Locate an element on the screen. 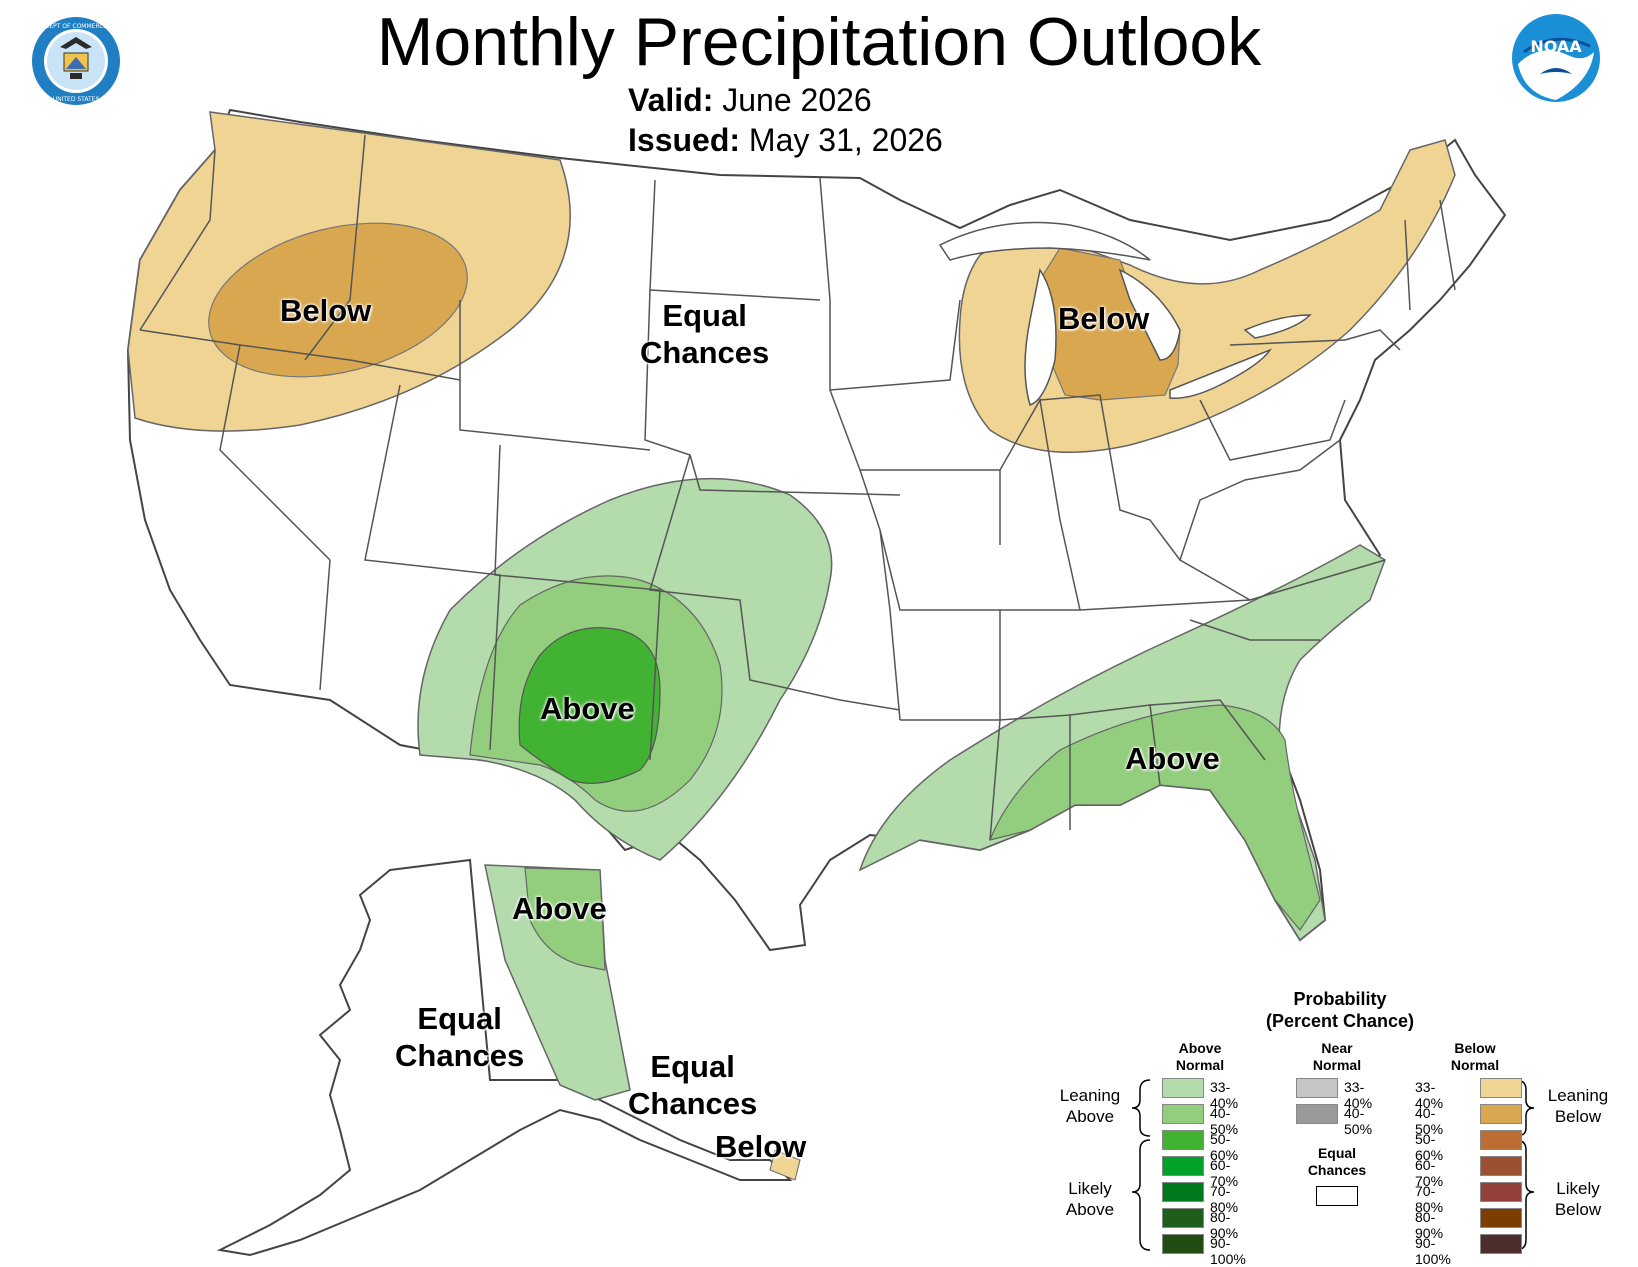 The width and height of the screenshot is (1638, 1267). legend-likely-below-line1: Likely is located at coordinates (1578, 1188).